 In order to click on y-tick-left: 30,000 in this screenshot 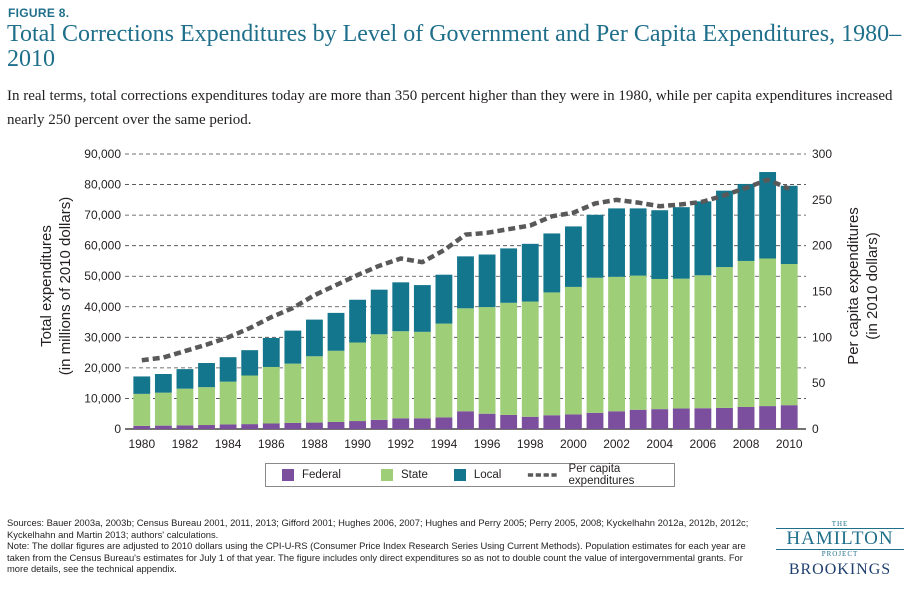, I will do `click(102, 337)`.